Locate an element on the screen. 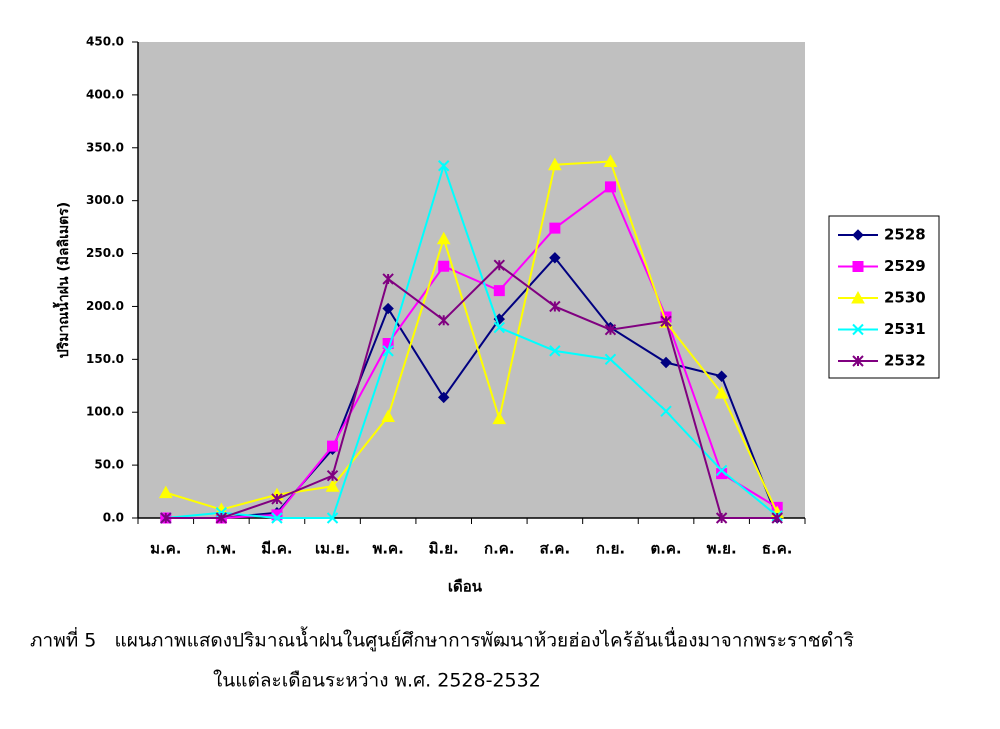 This screenshot has height=729, width=1000. x-tick-label: ธ.ค. is located at coordinates (777, 549).